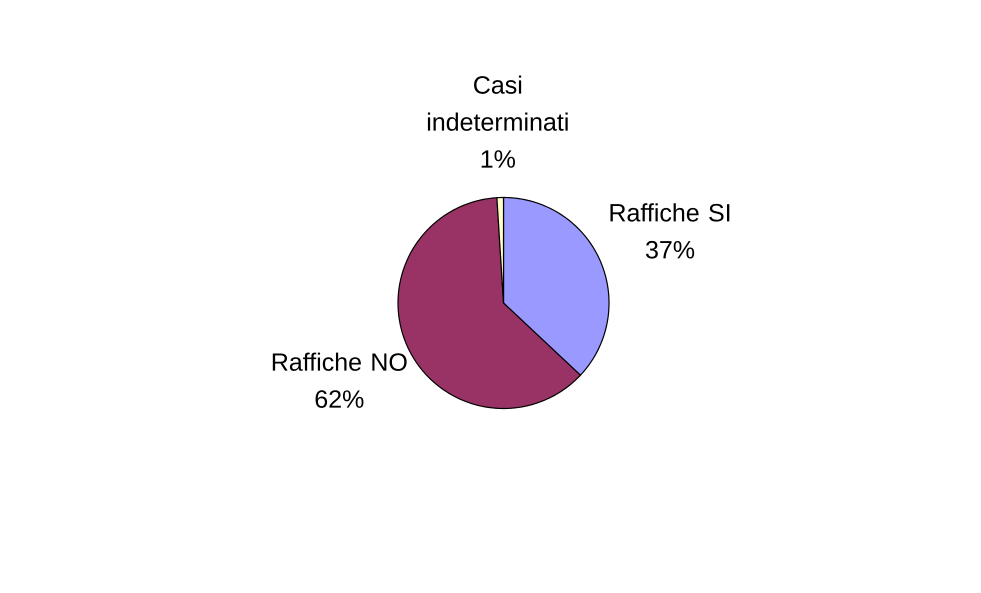 This screenshot has height=593, width=981. I want to click on slice-label: Raffiche SI, so click(670, 212).